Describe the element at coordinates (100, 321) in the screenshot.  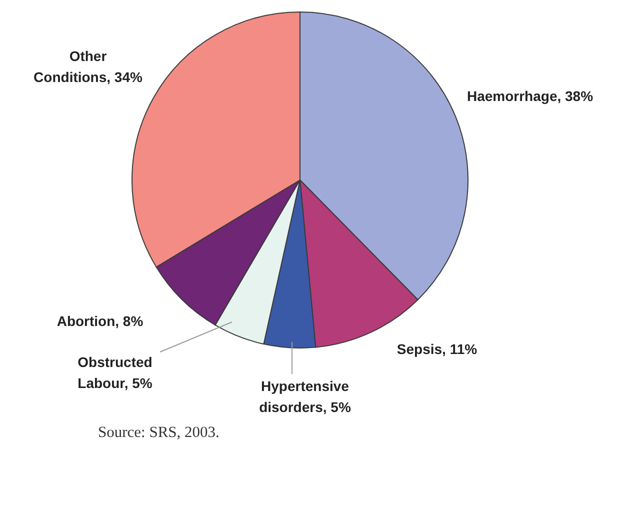
I see `slice-label: Abortion, 8%` at that location.